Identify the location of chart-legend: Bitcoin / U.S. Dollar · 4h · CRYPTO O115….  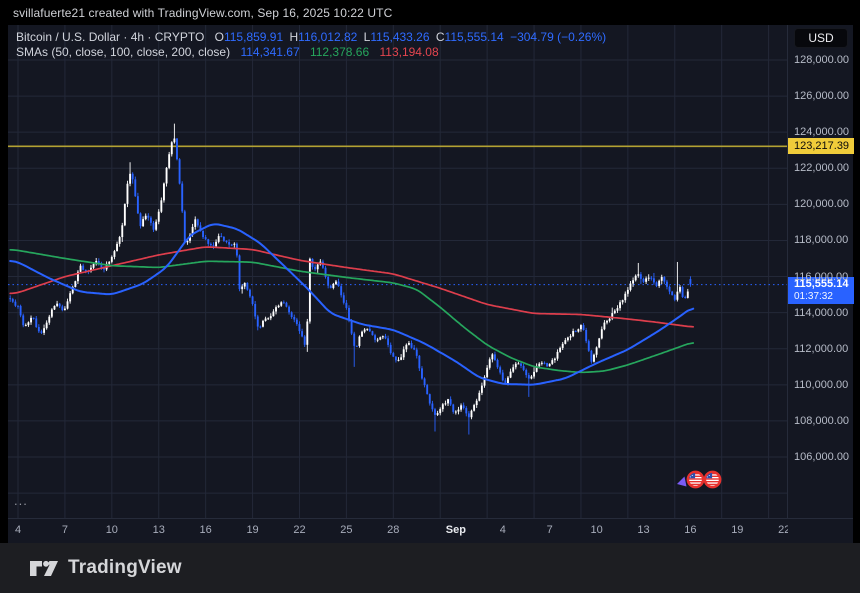
(311, 45).